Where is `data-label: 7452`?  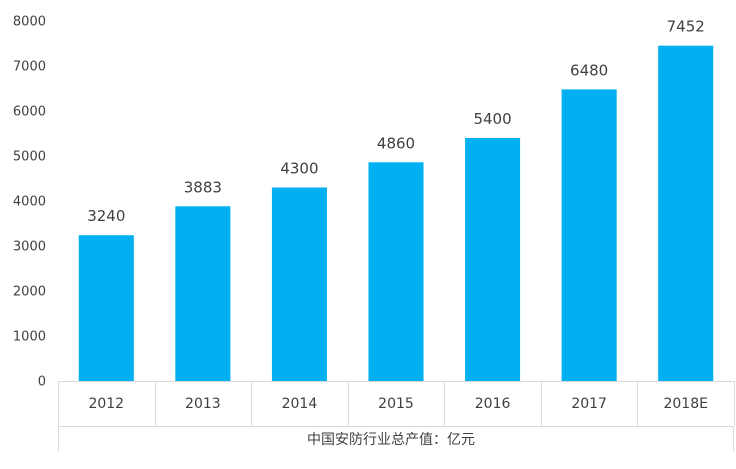 data-label: 7452 is located at coordinates (686, 27).